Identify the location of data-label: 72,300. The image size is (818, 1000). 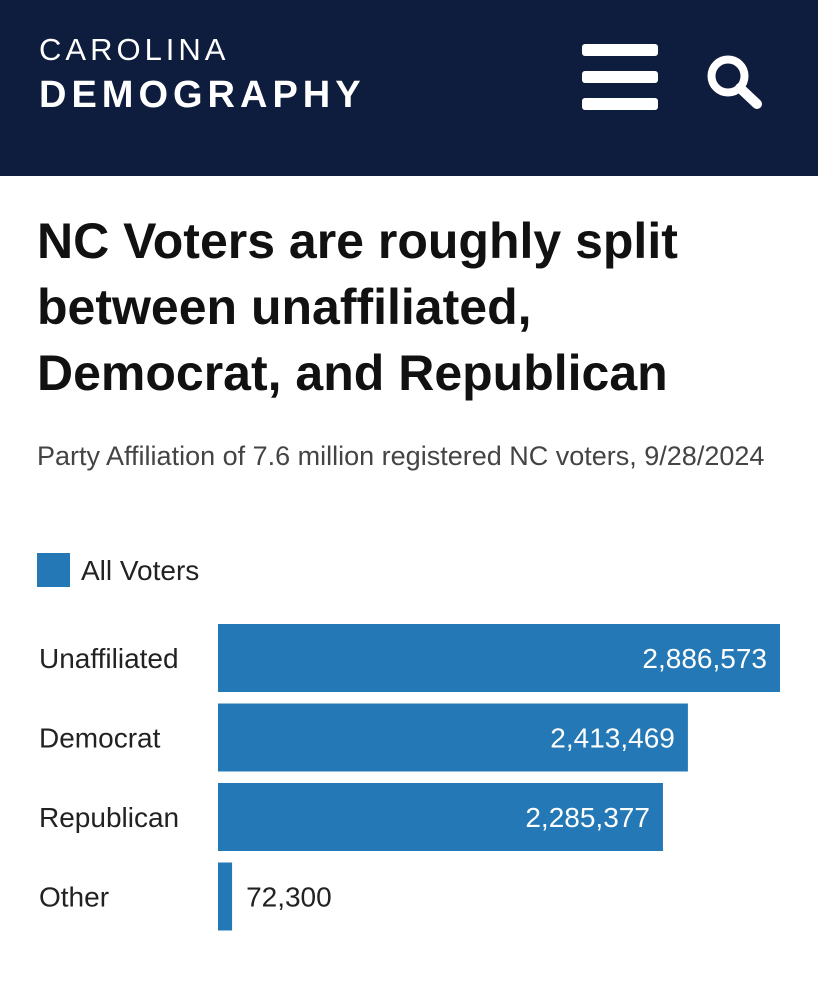
(289, 897).